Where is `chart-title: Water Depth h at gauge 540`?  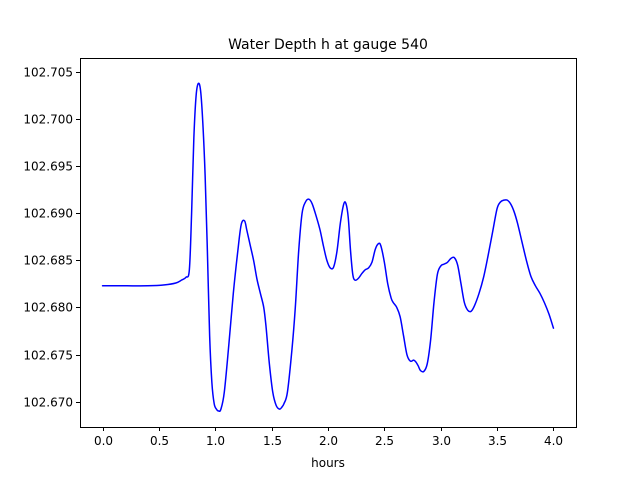
chart-title: Water Depth h at gauge 540 is located at coordinates (328, 45).